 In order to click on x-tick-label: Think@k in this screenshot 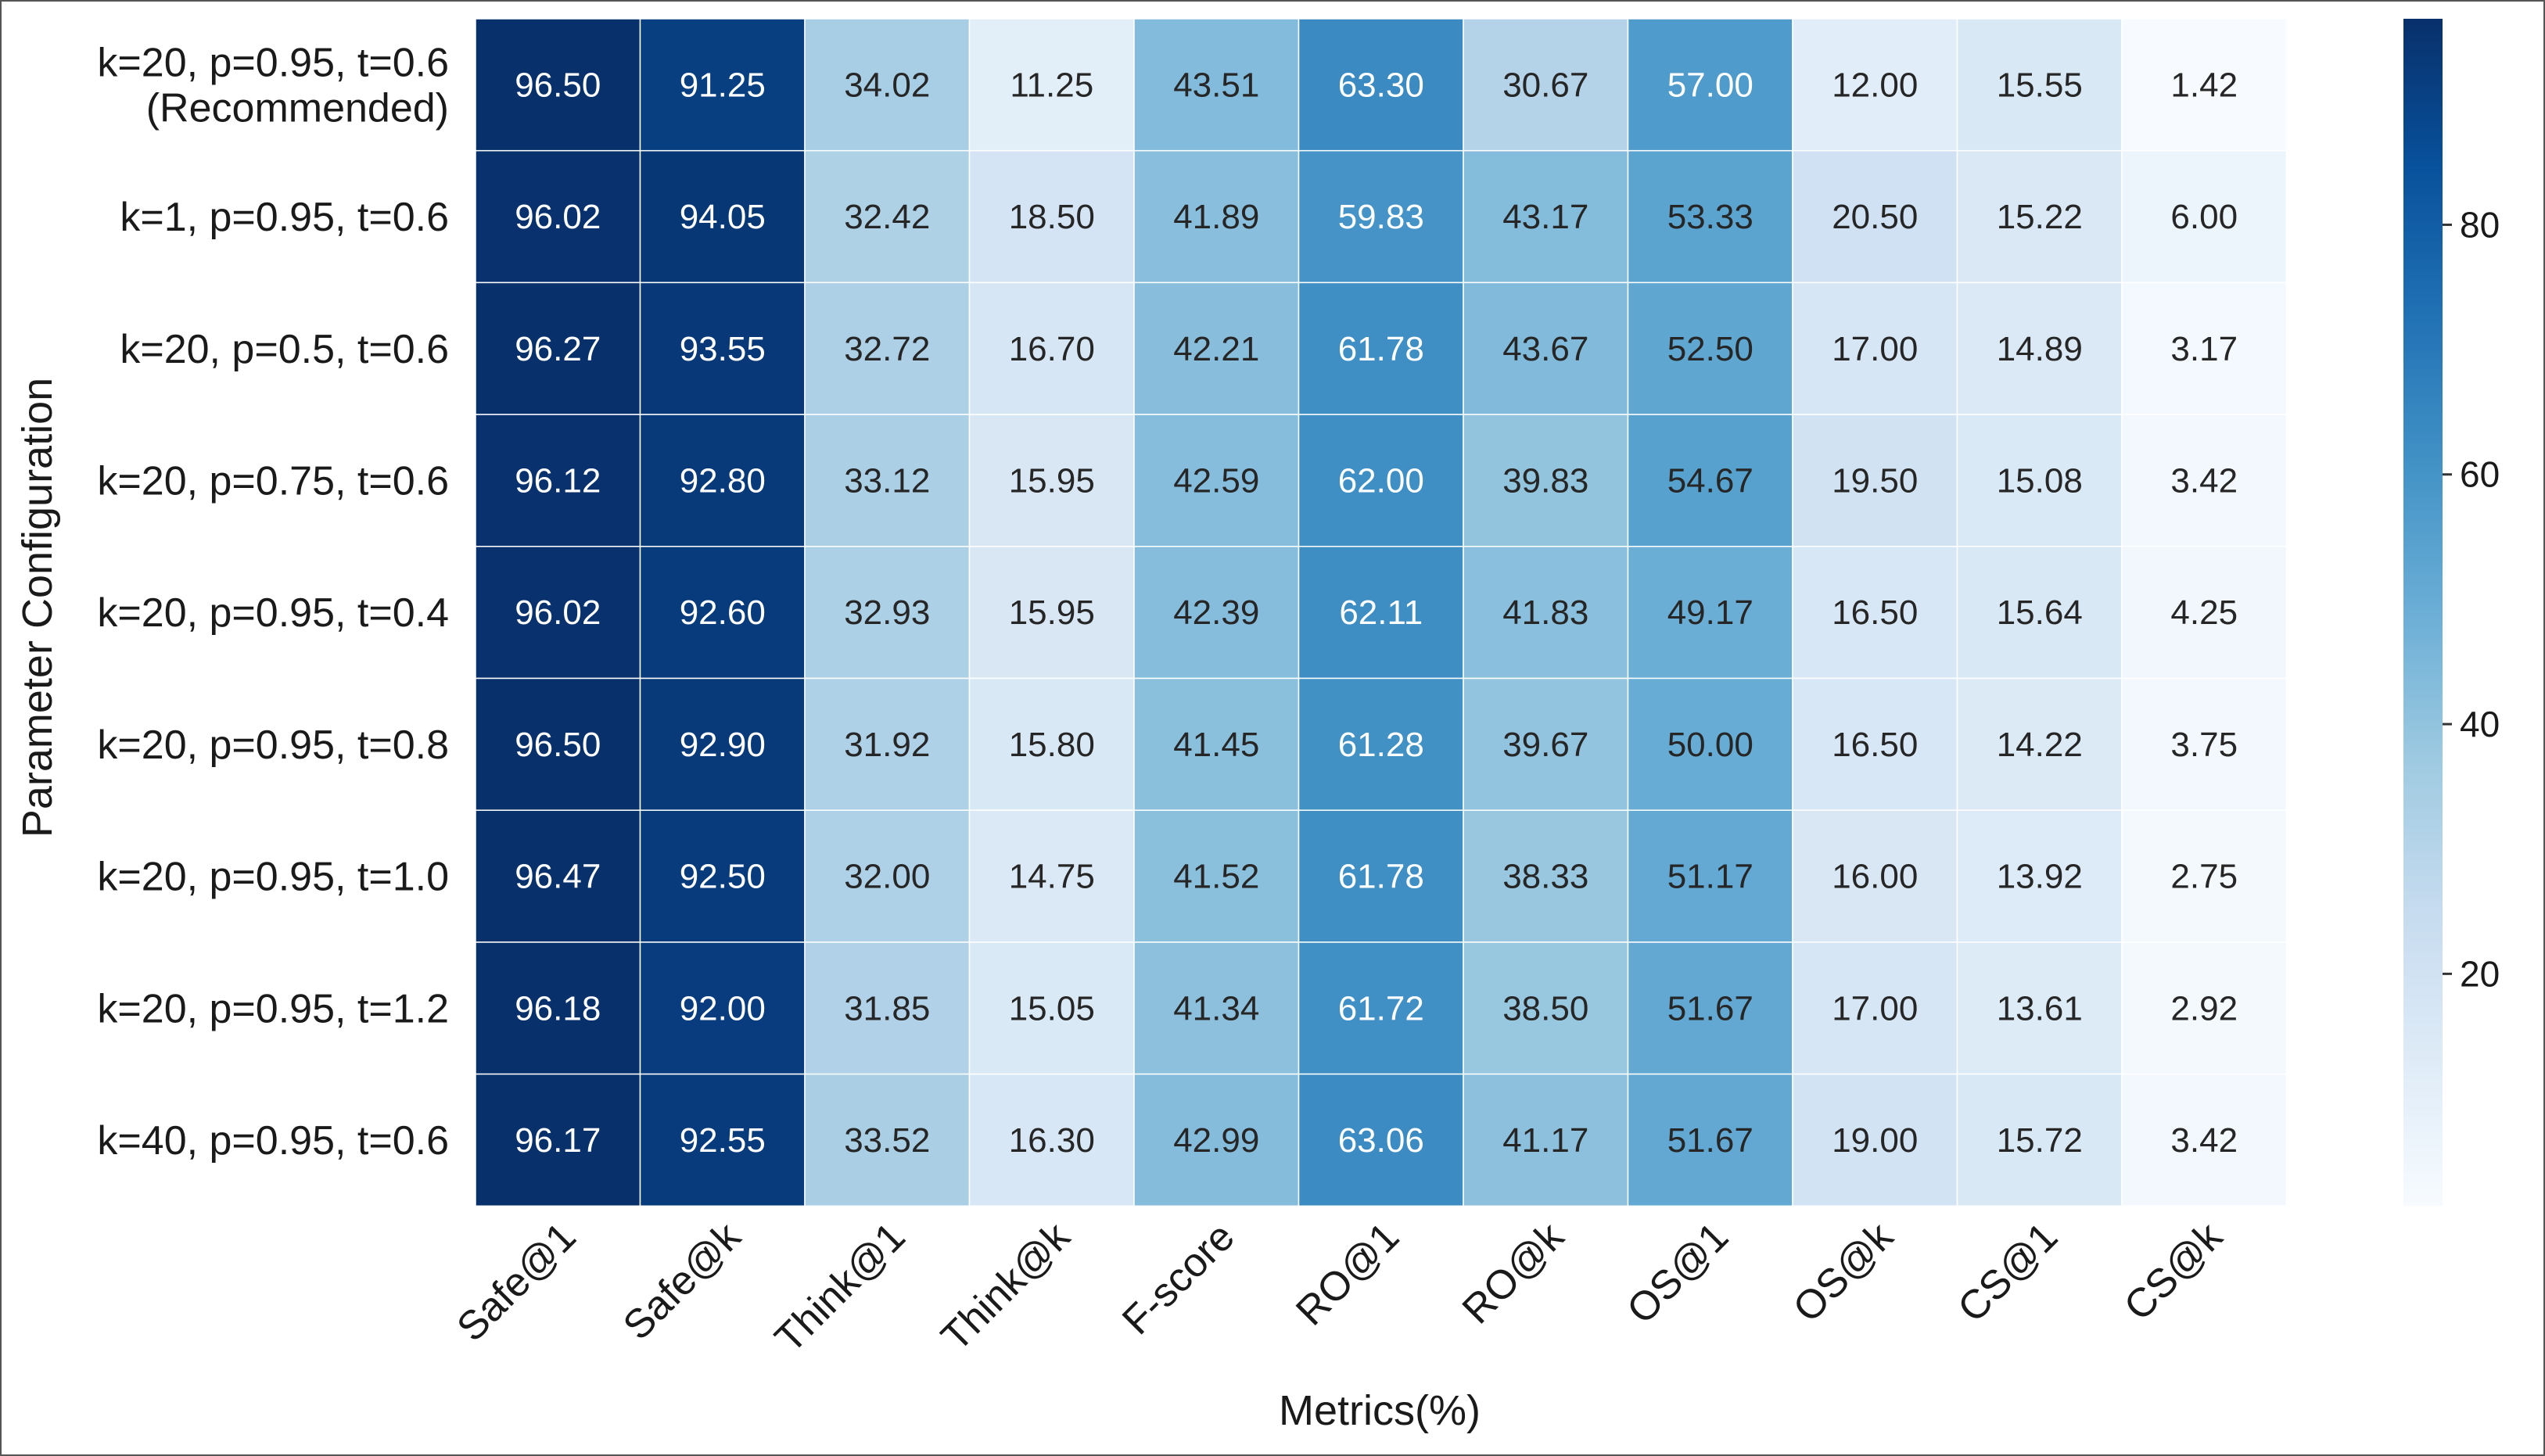, I will do `click(1006, 1287)`.